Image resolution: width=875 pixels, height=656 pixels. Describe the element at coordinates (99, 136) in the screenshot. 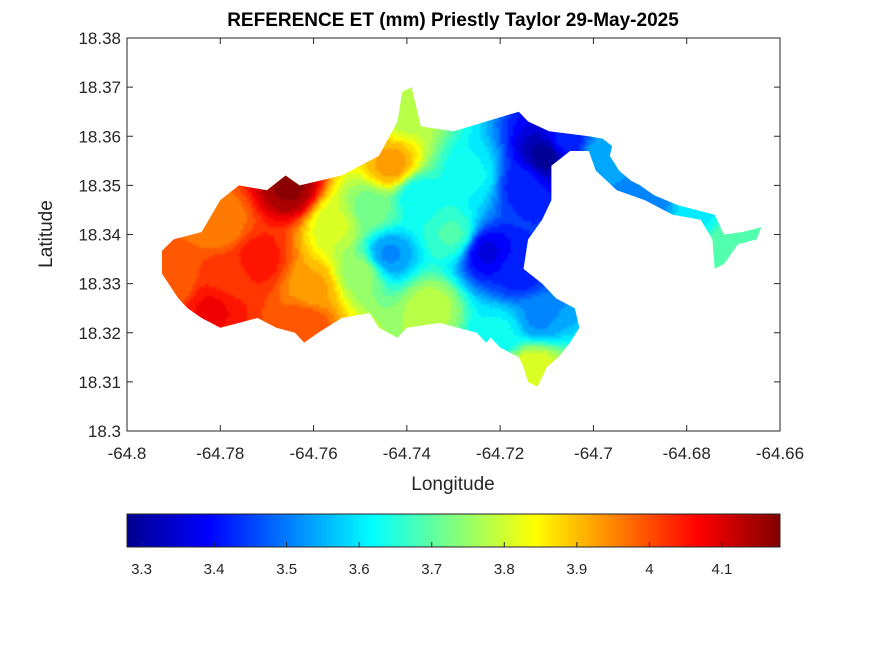

I see `y-tick-label: 18.36` at that location.